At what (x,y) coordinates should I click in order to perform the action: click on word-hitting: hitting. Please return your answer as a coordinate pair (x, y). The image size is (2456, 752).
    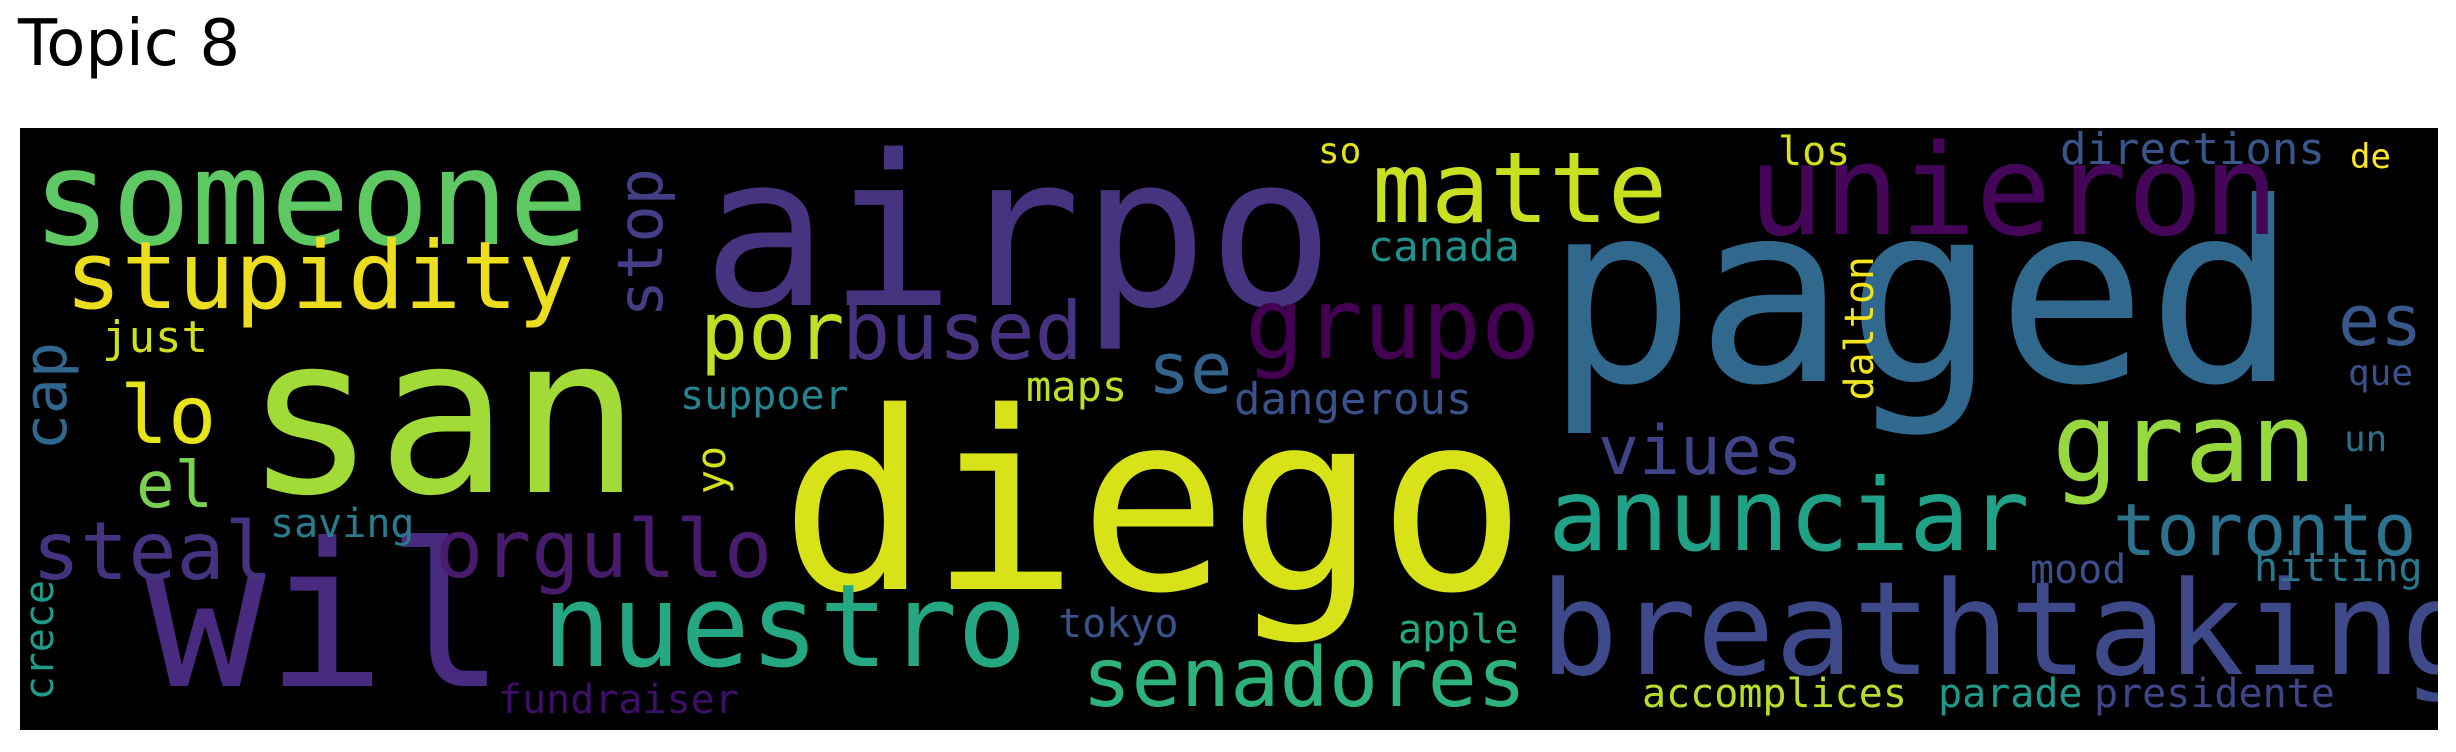
    Looking at the image, I should click on (2338, 568).